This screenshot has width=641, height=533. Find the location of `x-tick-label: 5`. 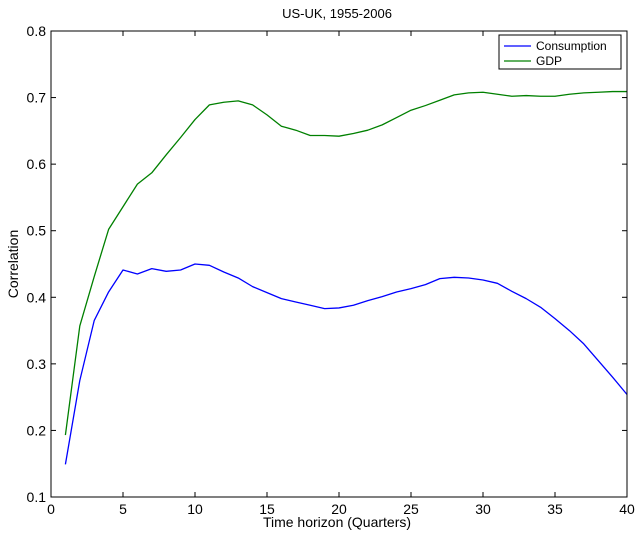

x-tick-label: 5 is located at coordinates (123, 509).